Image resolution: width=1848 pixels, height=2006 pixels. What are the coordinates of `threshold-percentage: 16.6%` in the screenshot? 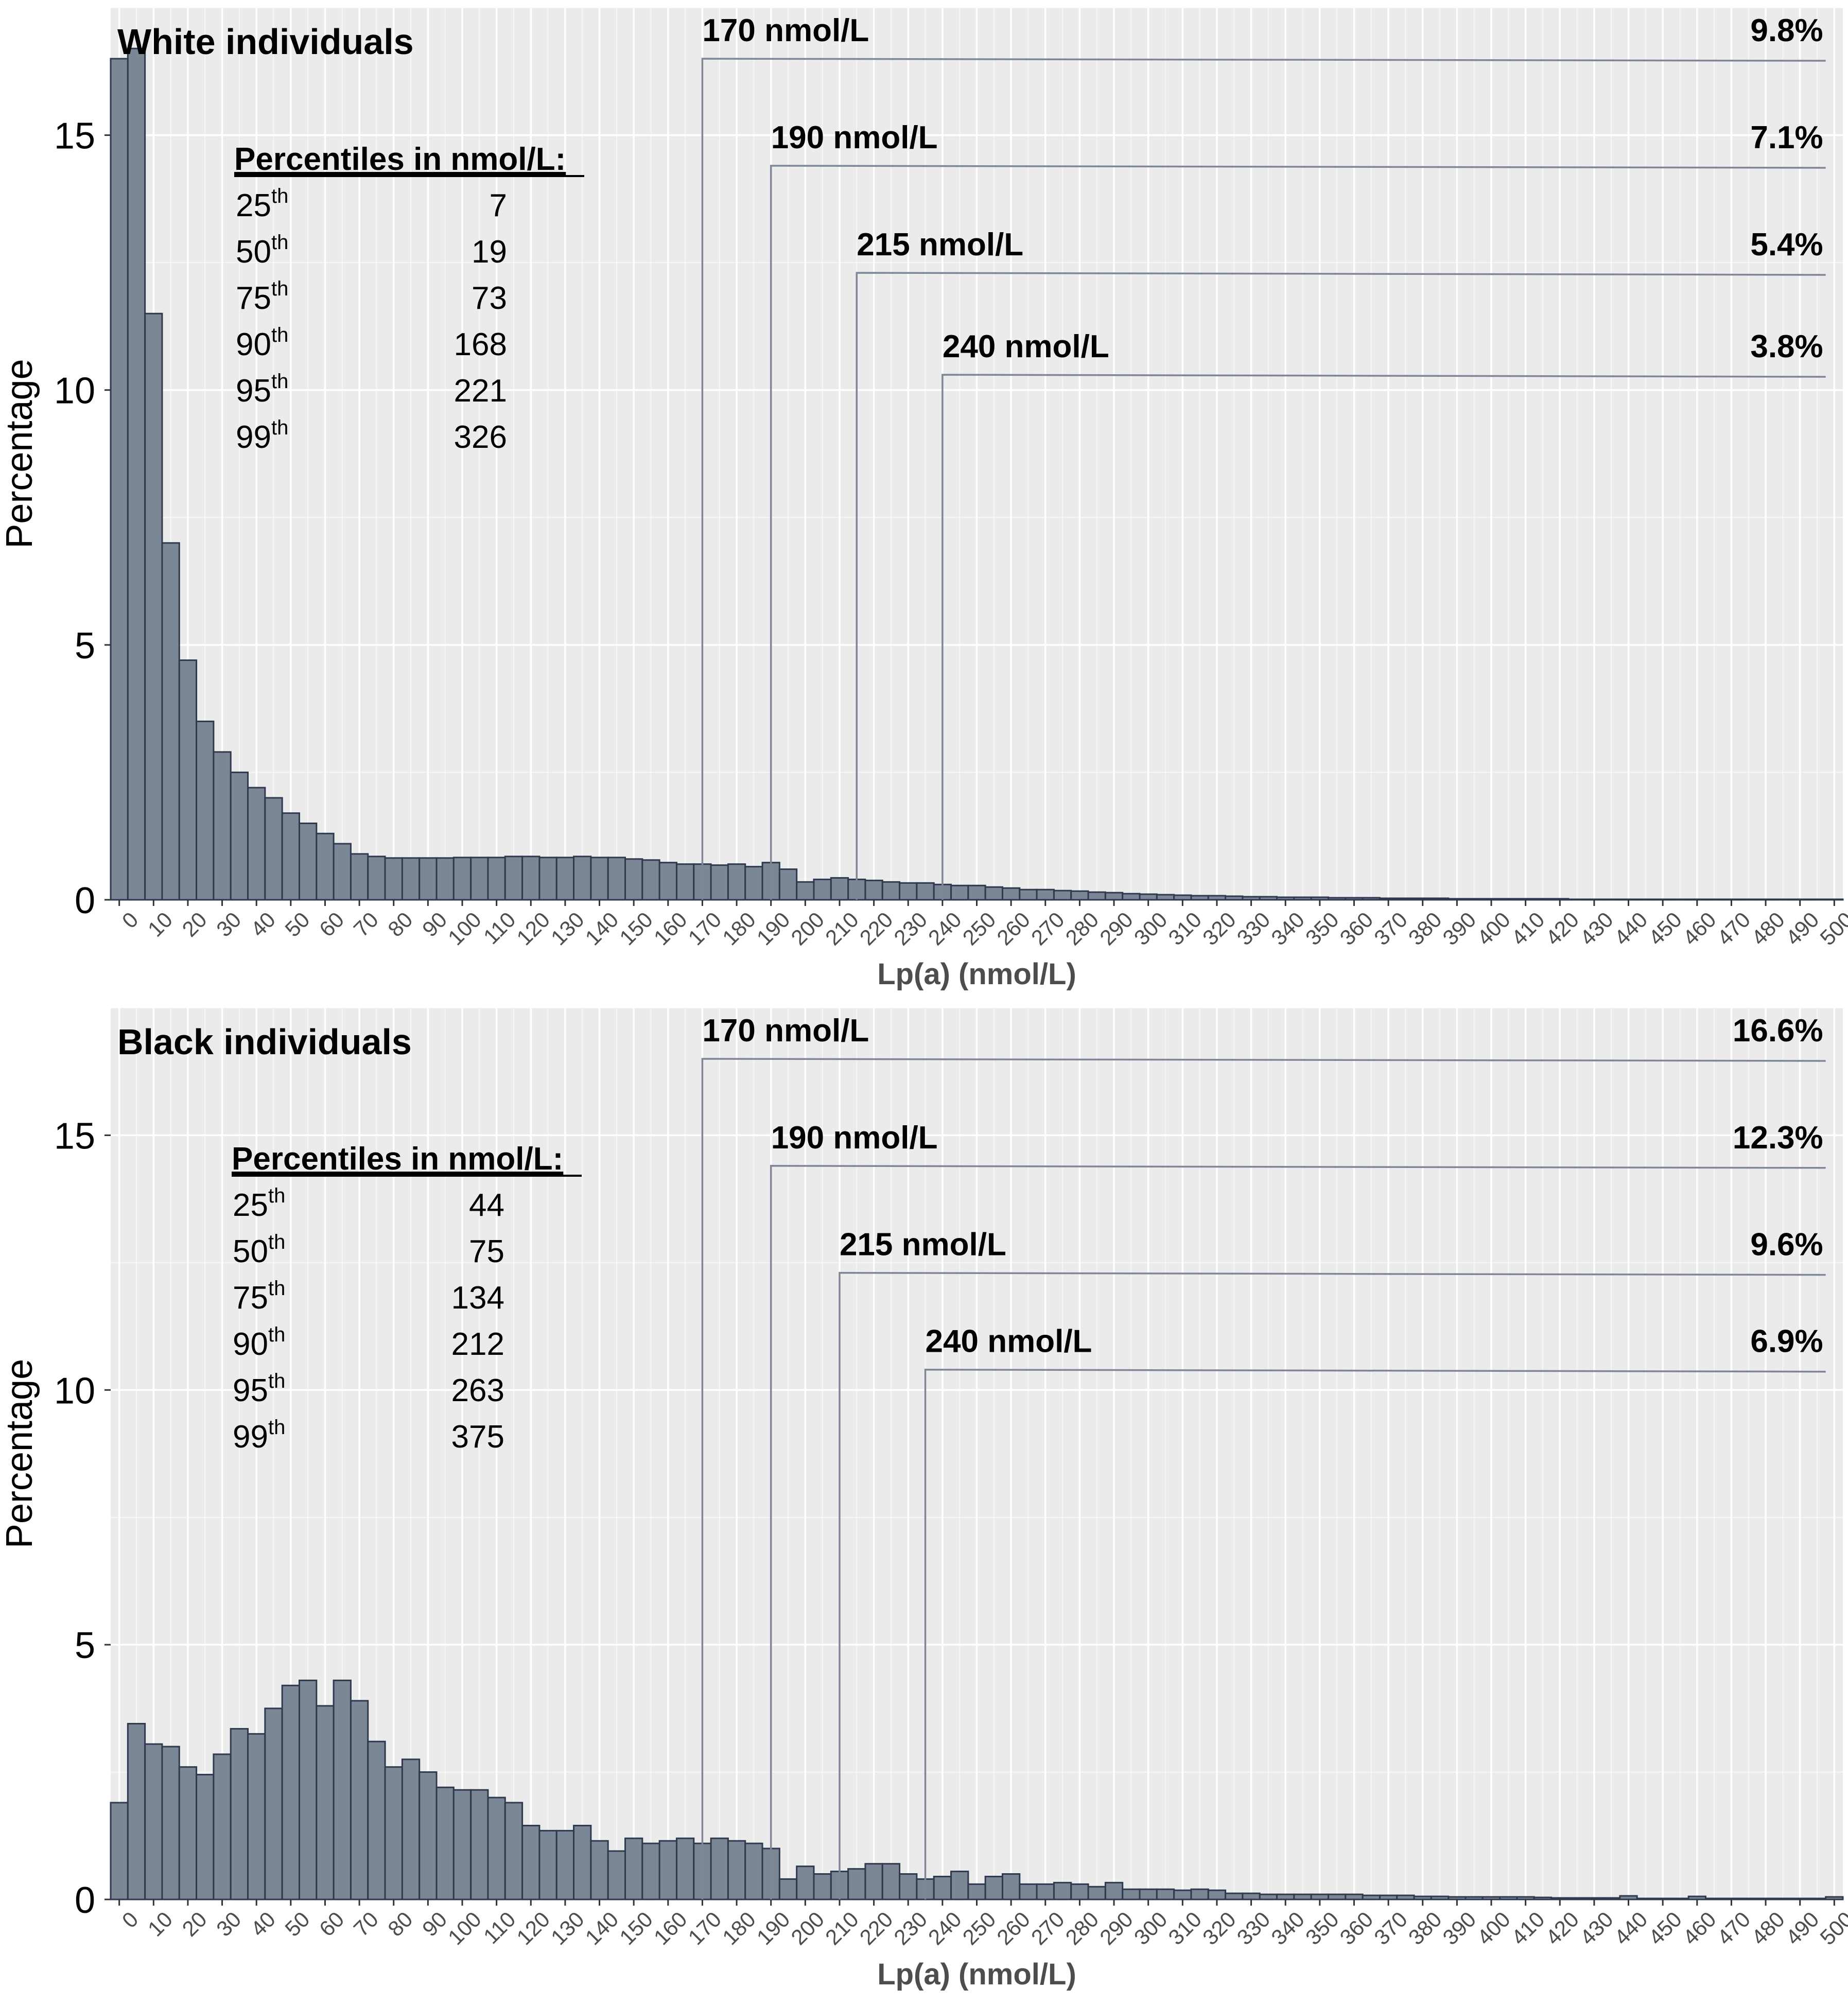 It's located at (1778, 1031).